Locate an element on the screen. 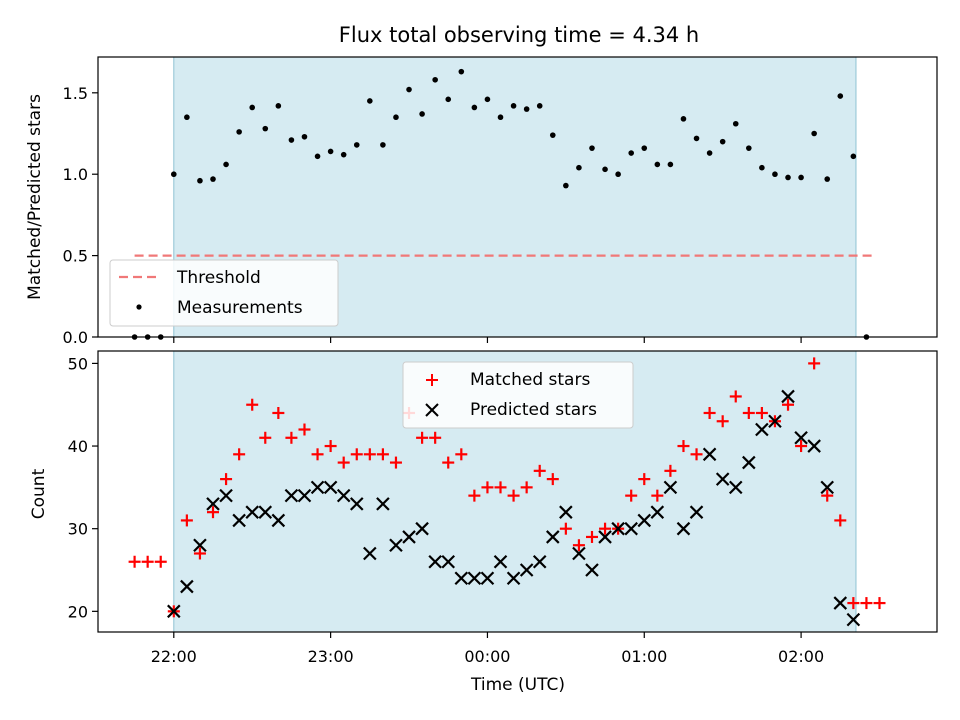 This screenshot has height=720, width=960. bottom-y-tick-label: 50 is located at coordinates (78, 363).